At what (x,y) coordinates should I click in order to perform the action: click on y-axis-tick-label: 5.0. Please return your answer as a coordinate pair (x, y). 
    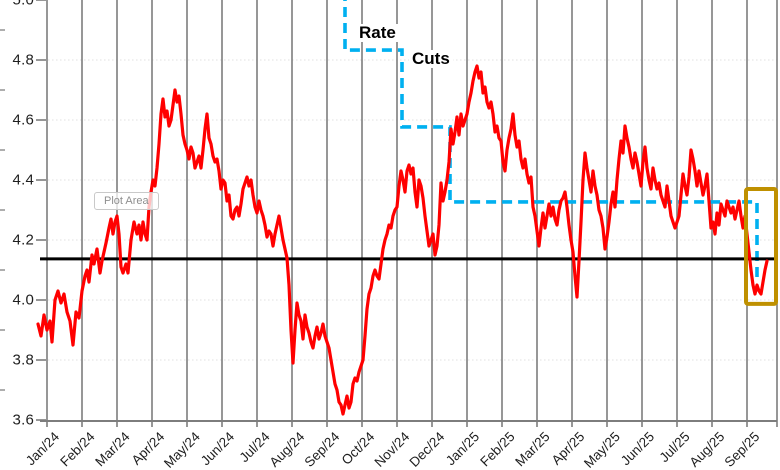
    Looking at the image, I should click on (23, 4).